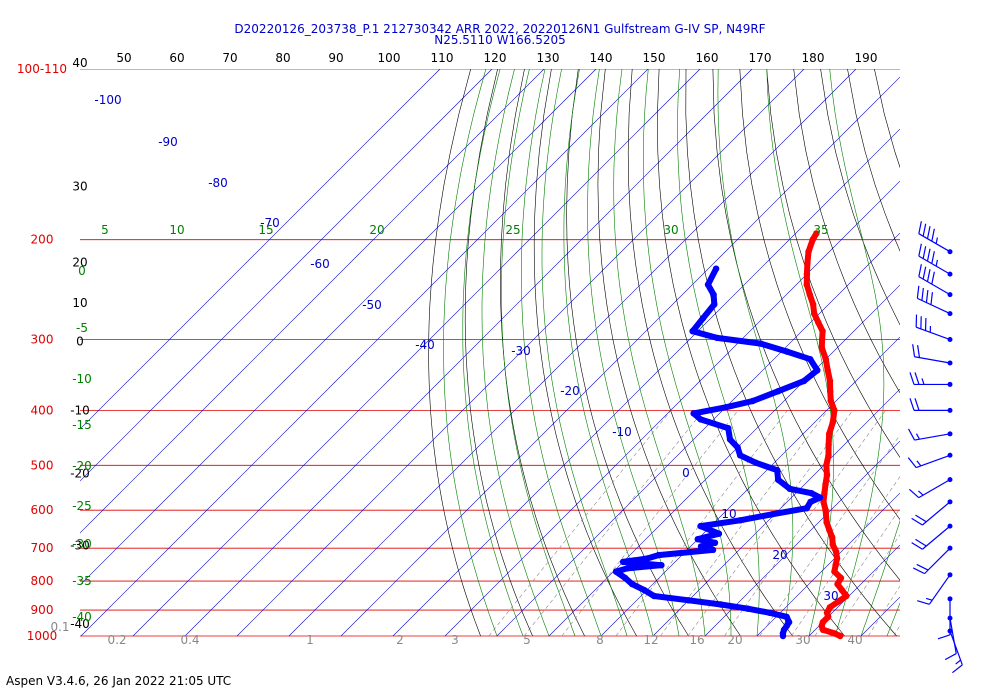  I want to click on moist-adiabat-label: -20, so click(82, 466).